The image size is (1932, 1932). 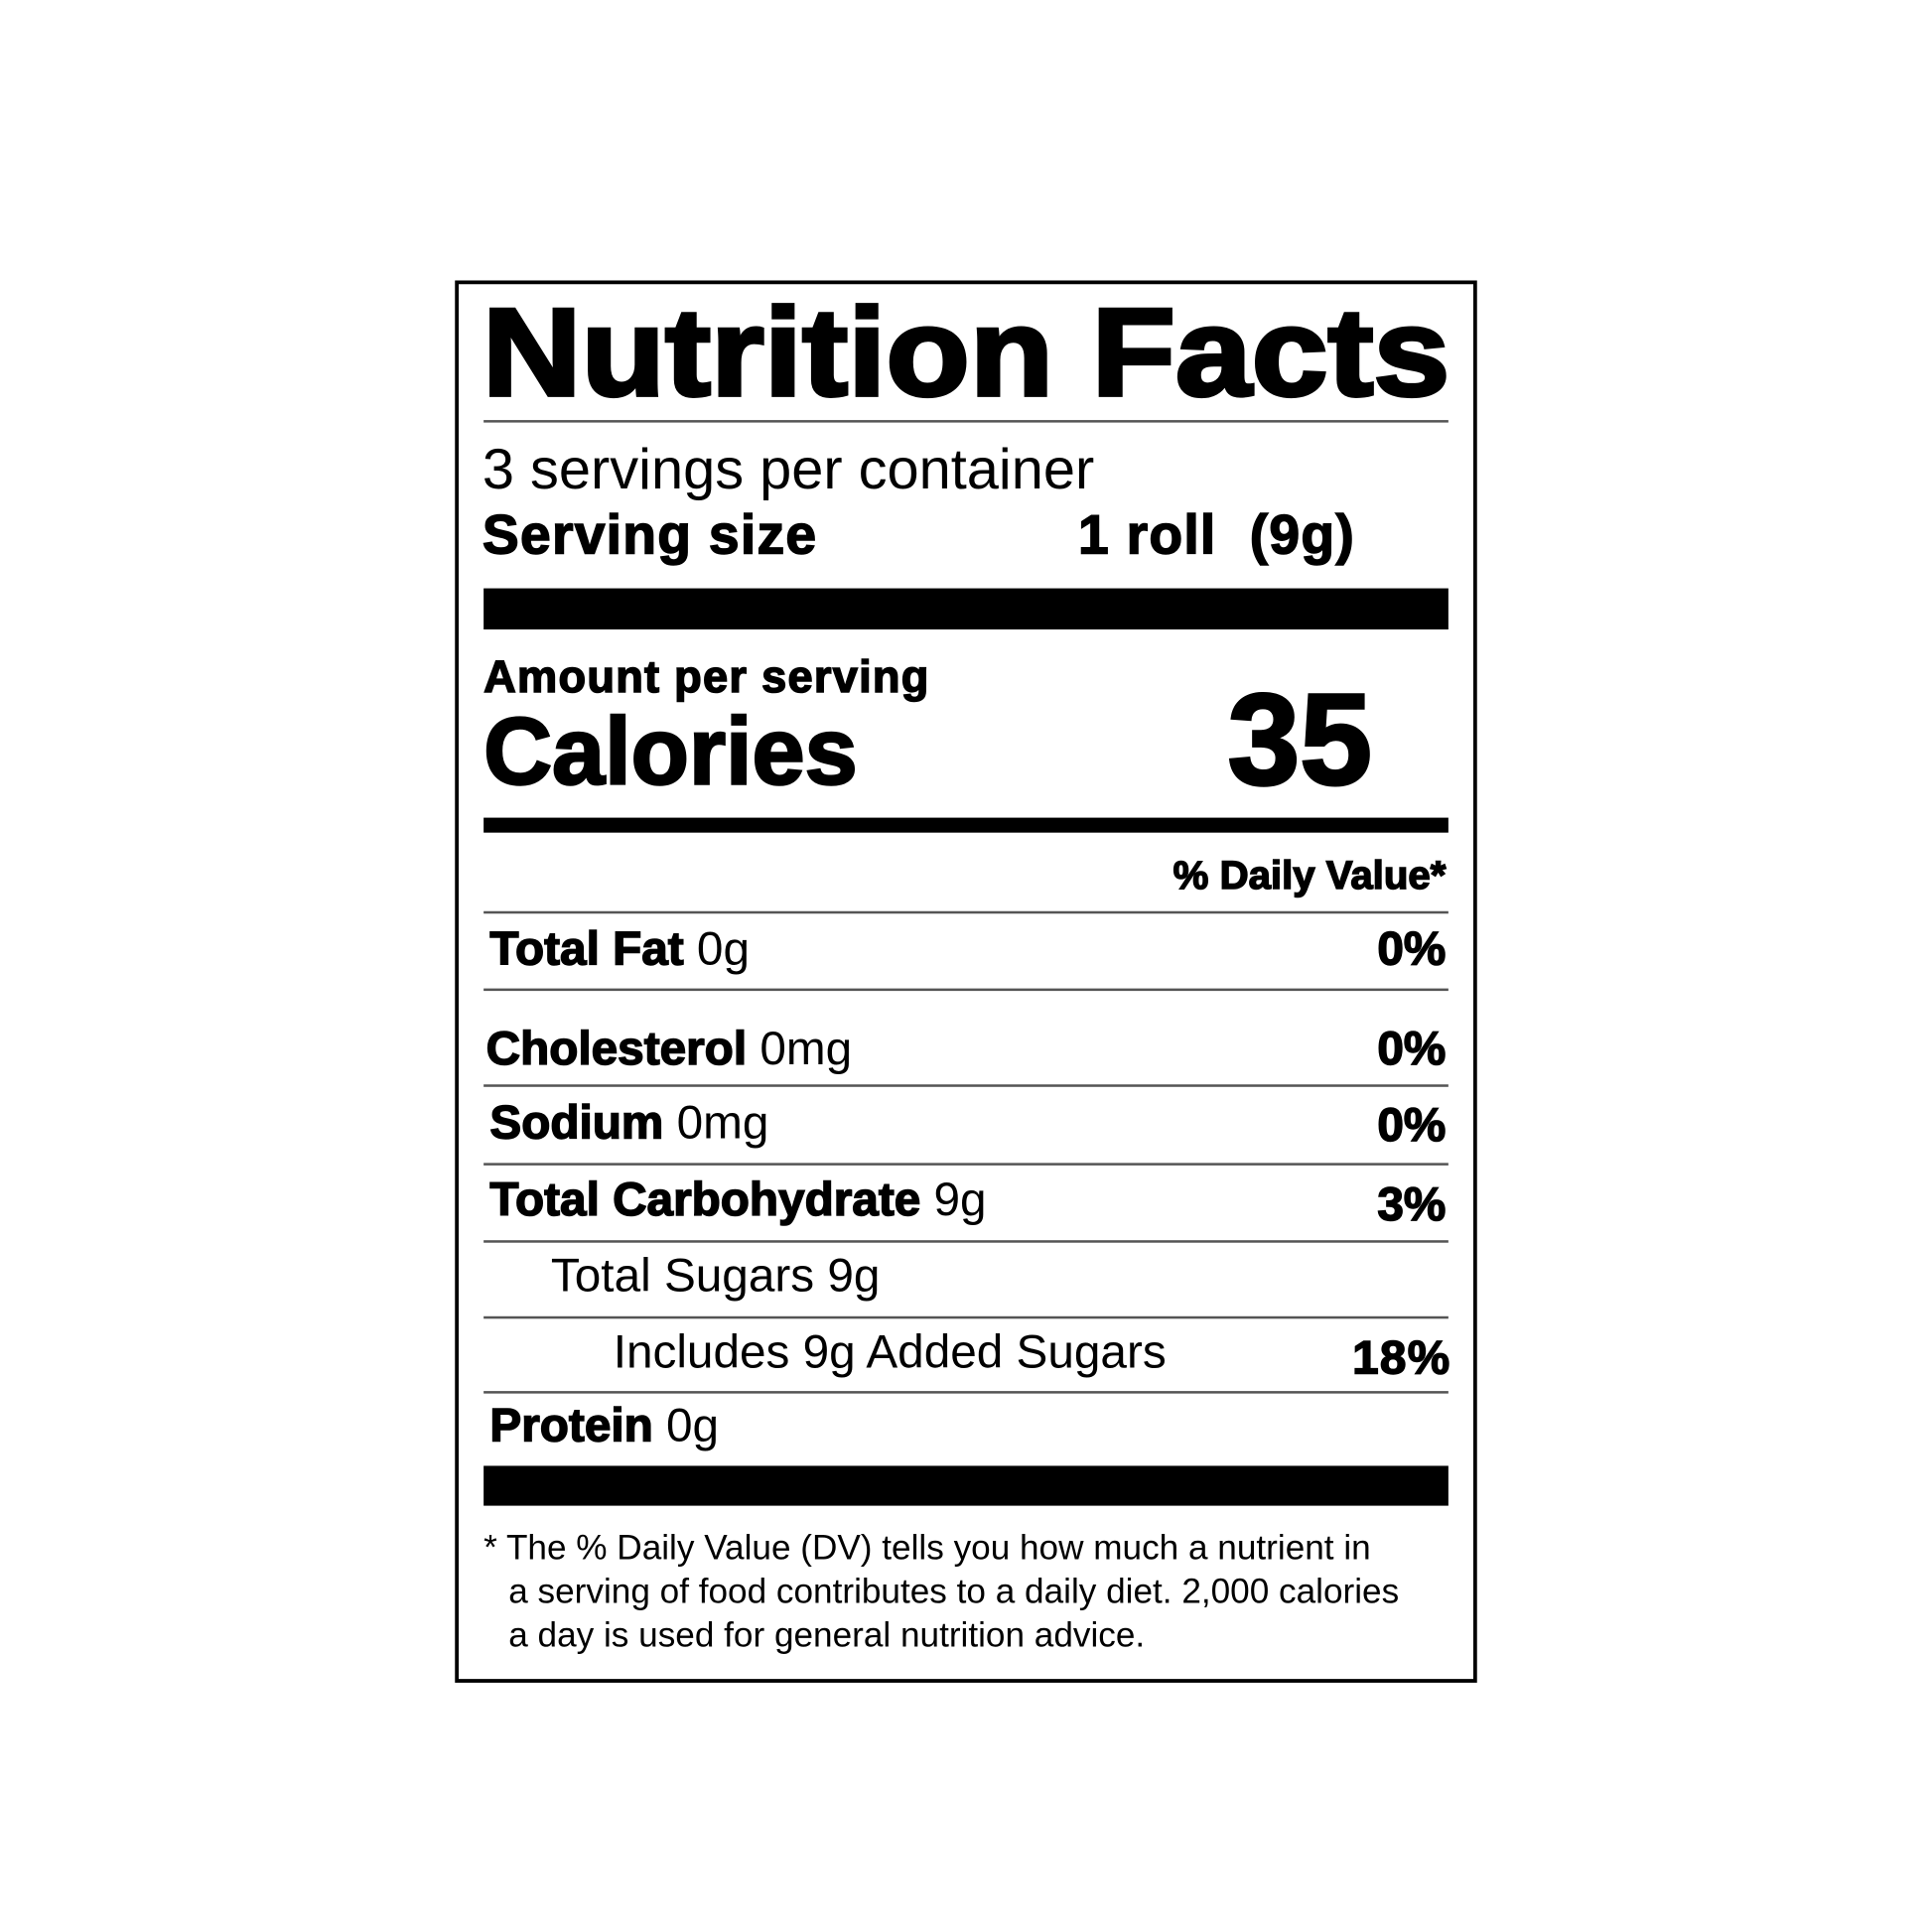 I want to click on nutrient-row-cholesterol: Cholesterol 0mg, so click(x=669, y=1050).